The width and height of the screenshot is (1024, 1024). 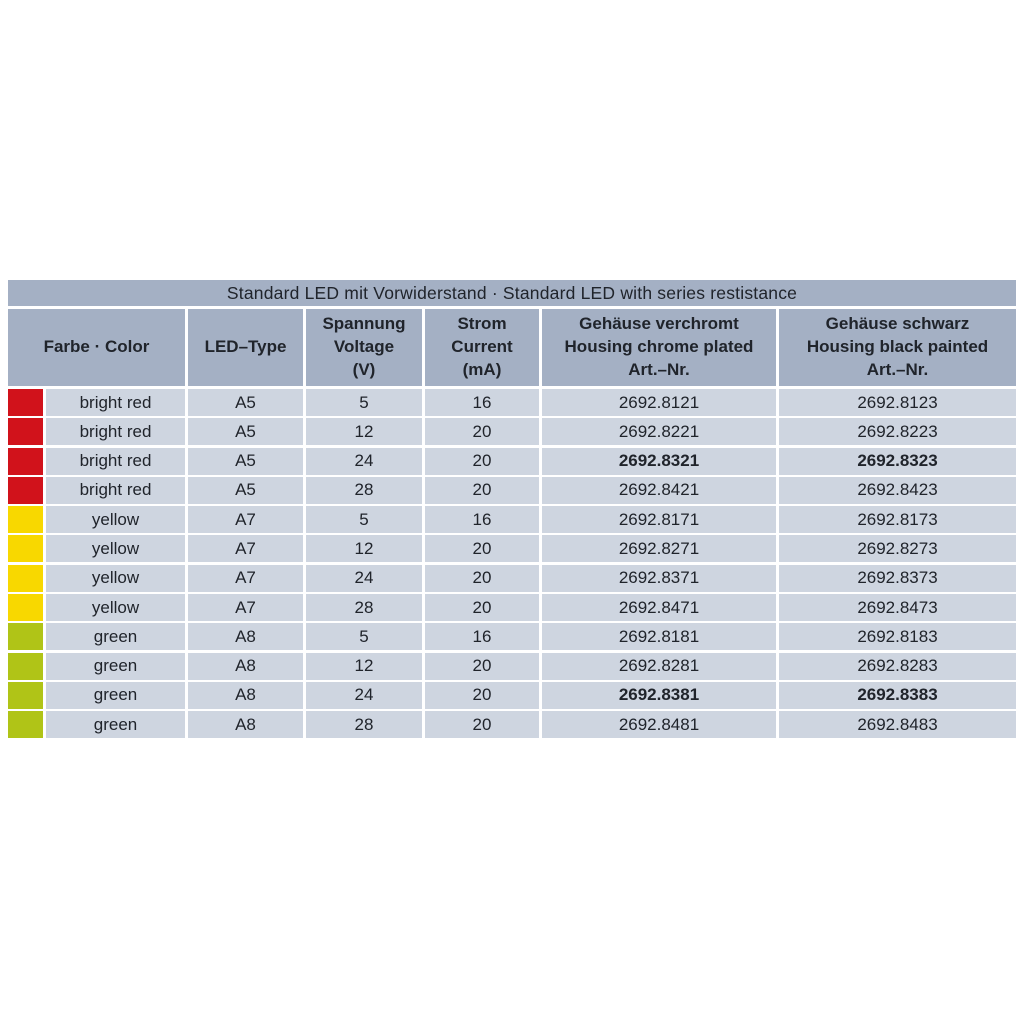 What do you see at coordinates (897, 637) in the screenshot?
I see `cell-artnr-black: 2692.8183` at bounding box center [897, 637].